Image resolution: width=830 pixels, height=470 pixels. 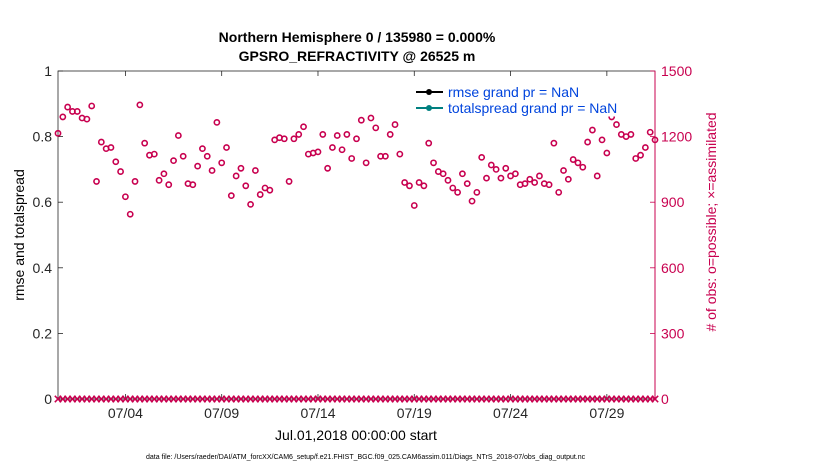 What do you see at coordinates (676, 137) in the screenshot?
I see `y-right-tick-label: 1200` at bounding box center [676, 137].